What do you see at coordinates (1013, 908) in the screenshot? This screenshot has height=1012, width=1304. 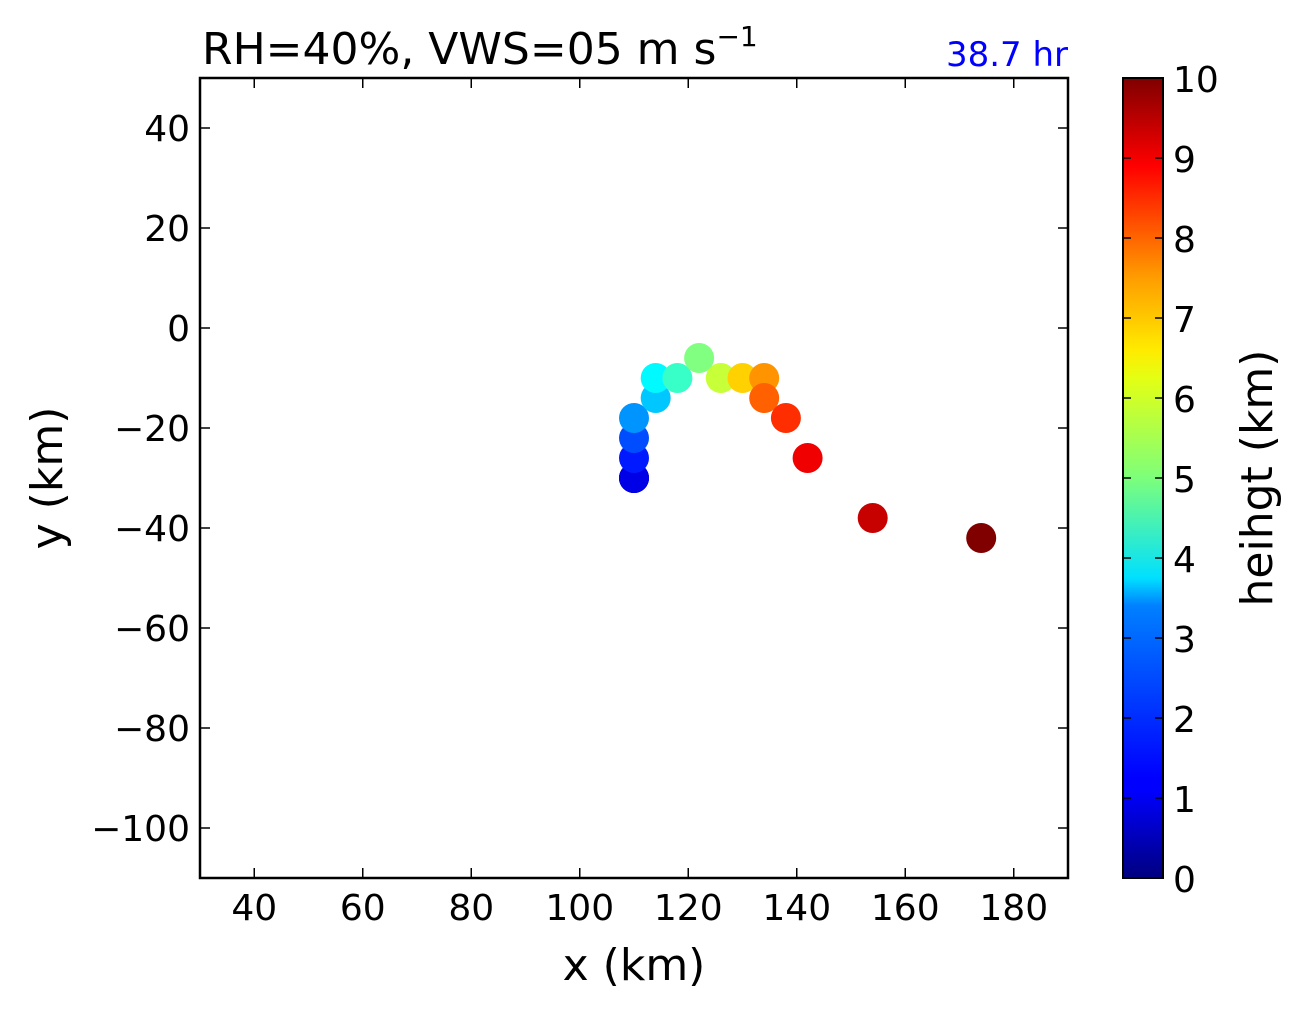 I see `x-tick-label: 180` at bounding box center [1013, 908].